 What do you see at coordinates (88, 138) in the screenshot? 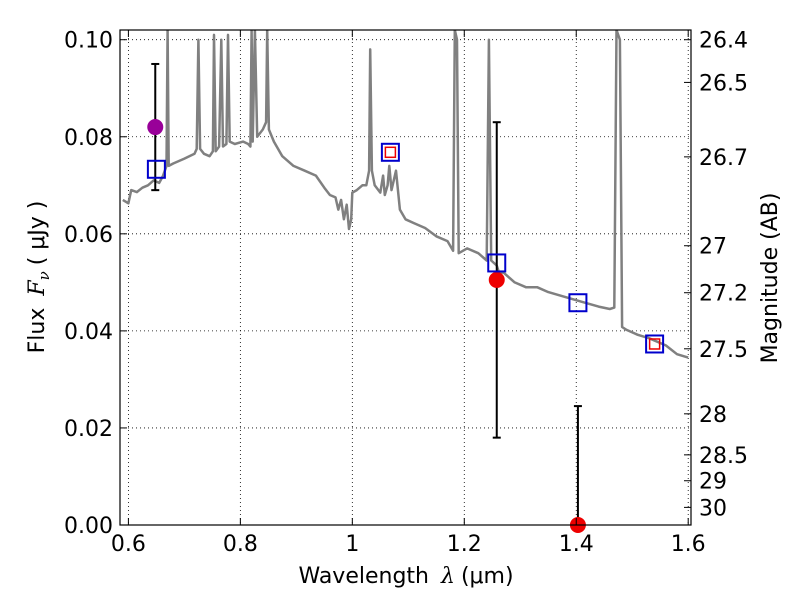
I see `y-tick-label: 0.08` at bounding box center [88, 138].